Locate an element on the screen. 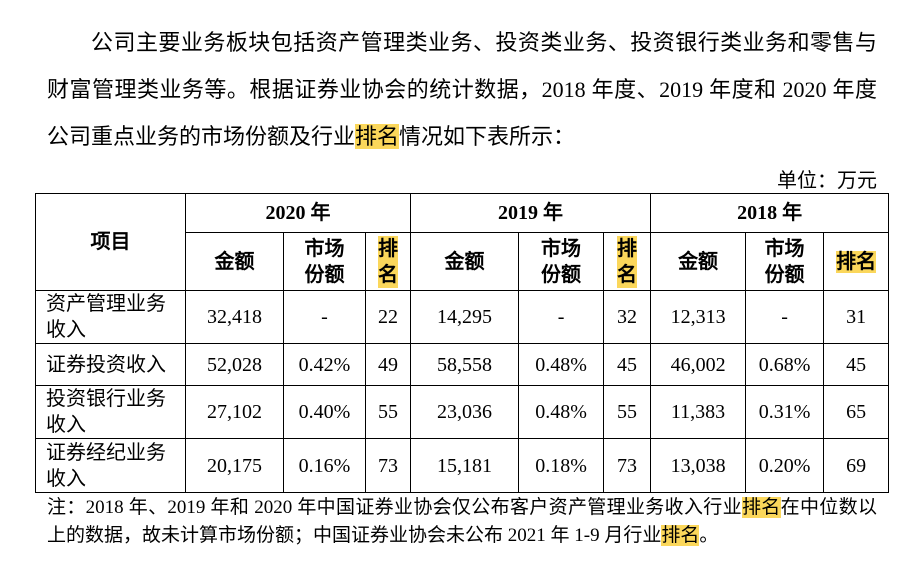 The image size is (915, 569). cell: 32 is located at coordinates (627, 317).